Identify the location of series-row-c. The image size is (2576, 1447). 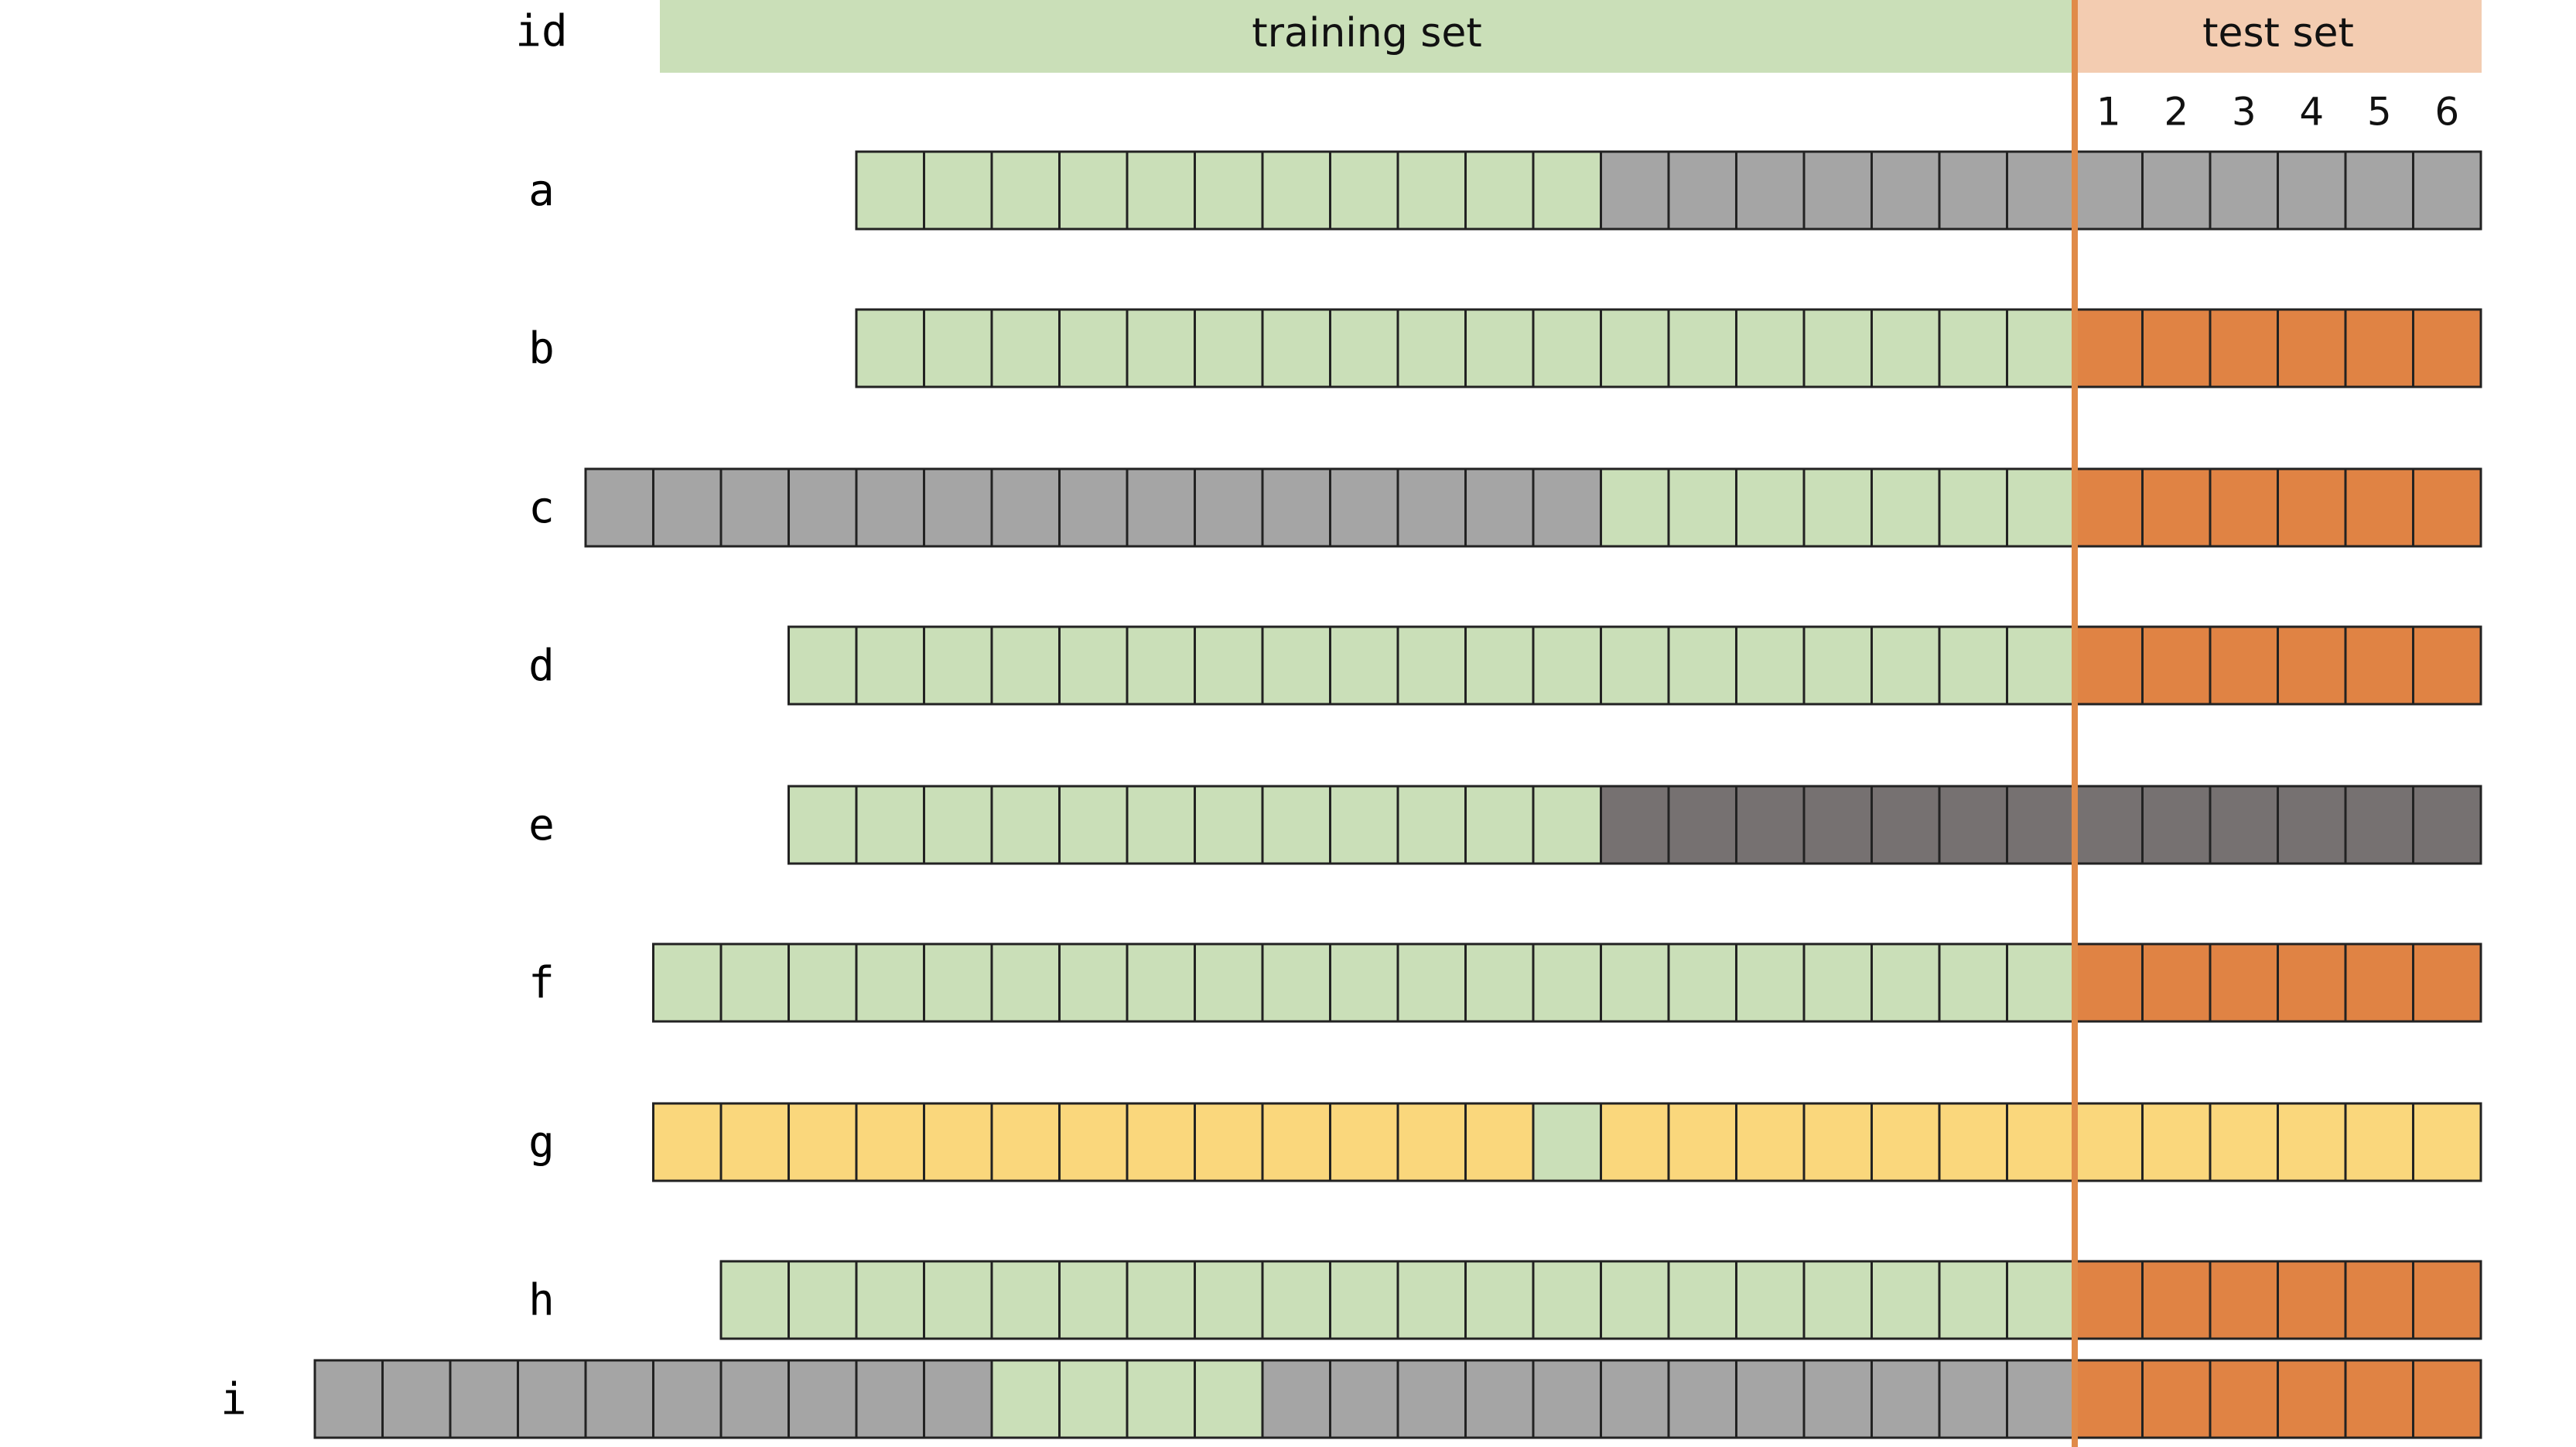
(1533, 507).